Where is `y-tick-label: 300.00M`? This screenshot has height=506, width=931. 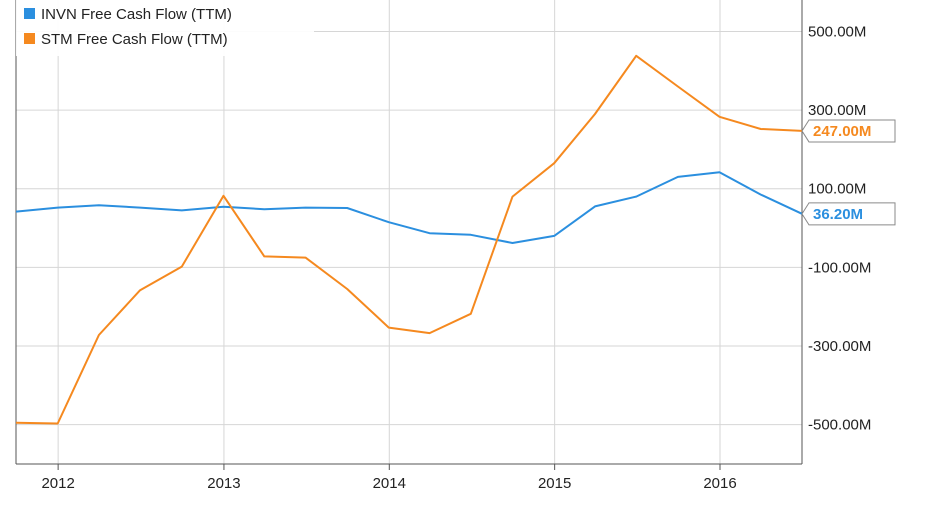 y-tick-label: 300.00M is located at coordinates (837, 110).